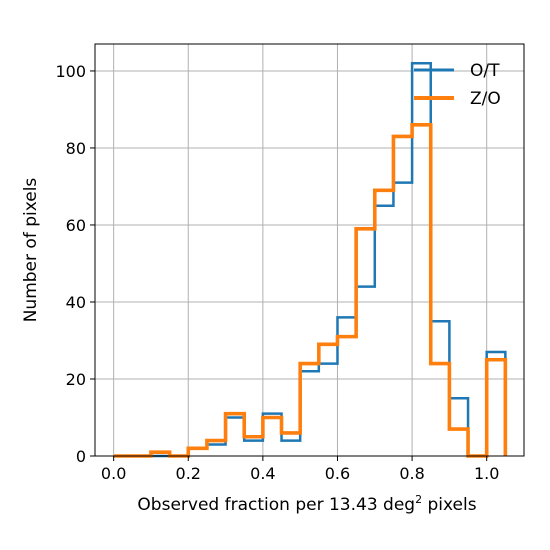 The image size is (550, 550). What do you see at coordinates (411, 473) in the screenshot?
I see `x-tick-label: 0.8` at bounding box center [411, 473].